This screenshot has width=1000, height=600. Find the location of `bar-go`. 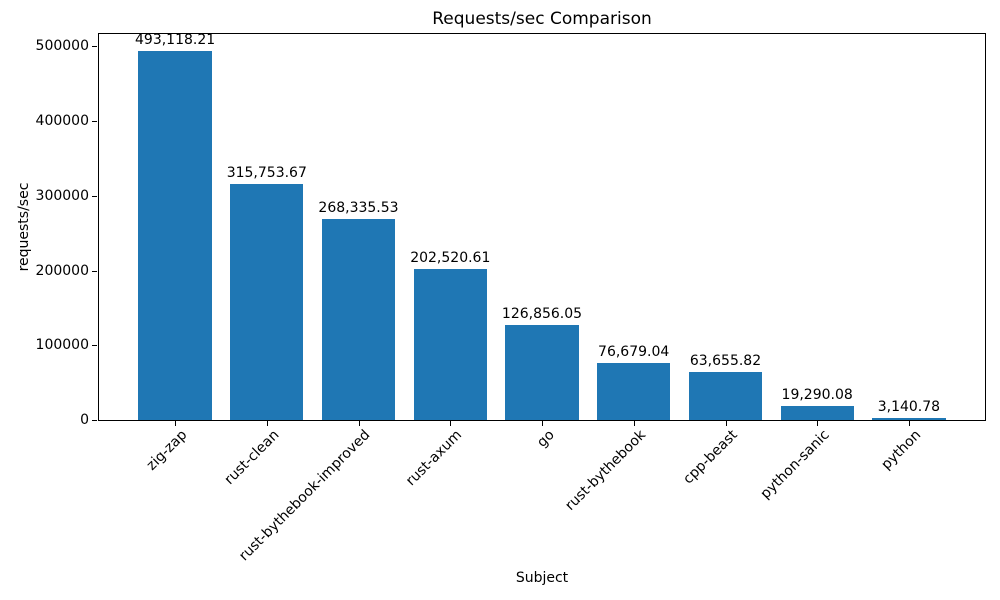

bar-go is located at coordinates (542, 372).